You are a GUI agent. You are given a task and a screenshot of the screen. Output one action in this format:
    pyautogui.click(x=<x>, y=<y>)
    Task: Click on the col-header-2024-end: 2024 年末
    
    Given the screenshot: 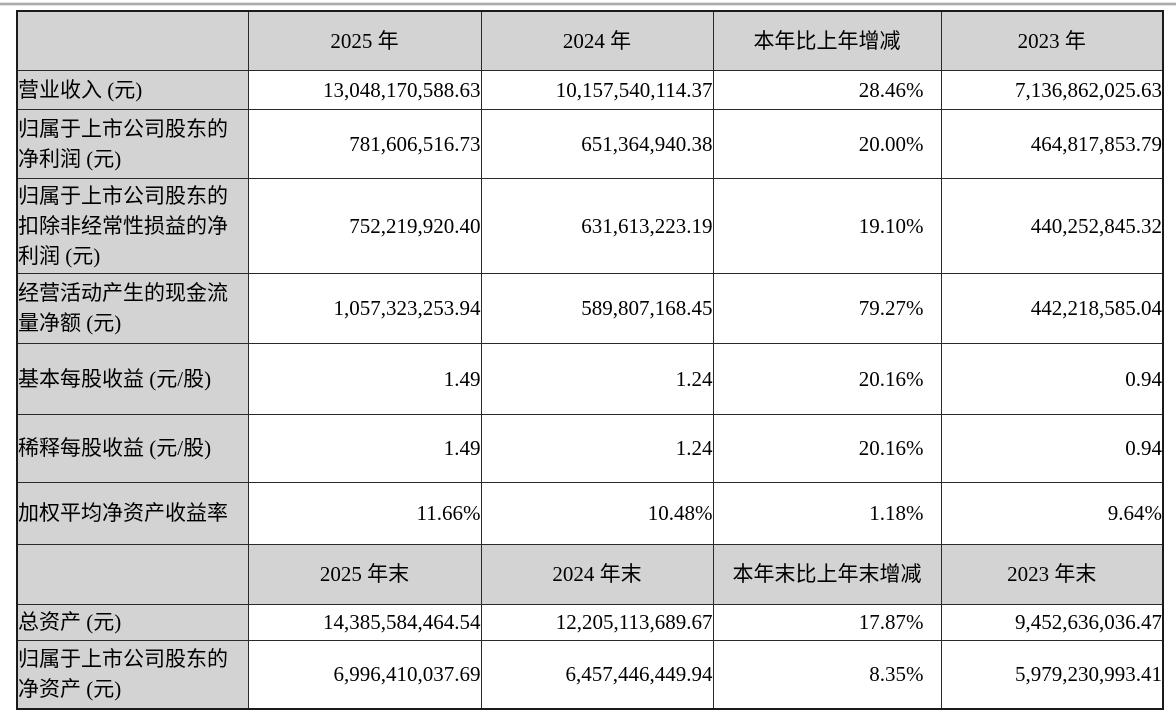 What is the action you would take?
    pyautogui.click(x=597, y=574)
    